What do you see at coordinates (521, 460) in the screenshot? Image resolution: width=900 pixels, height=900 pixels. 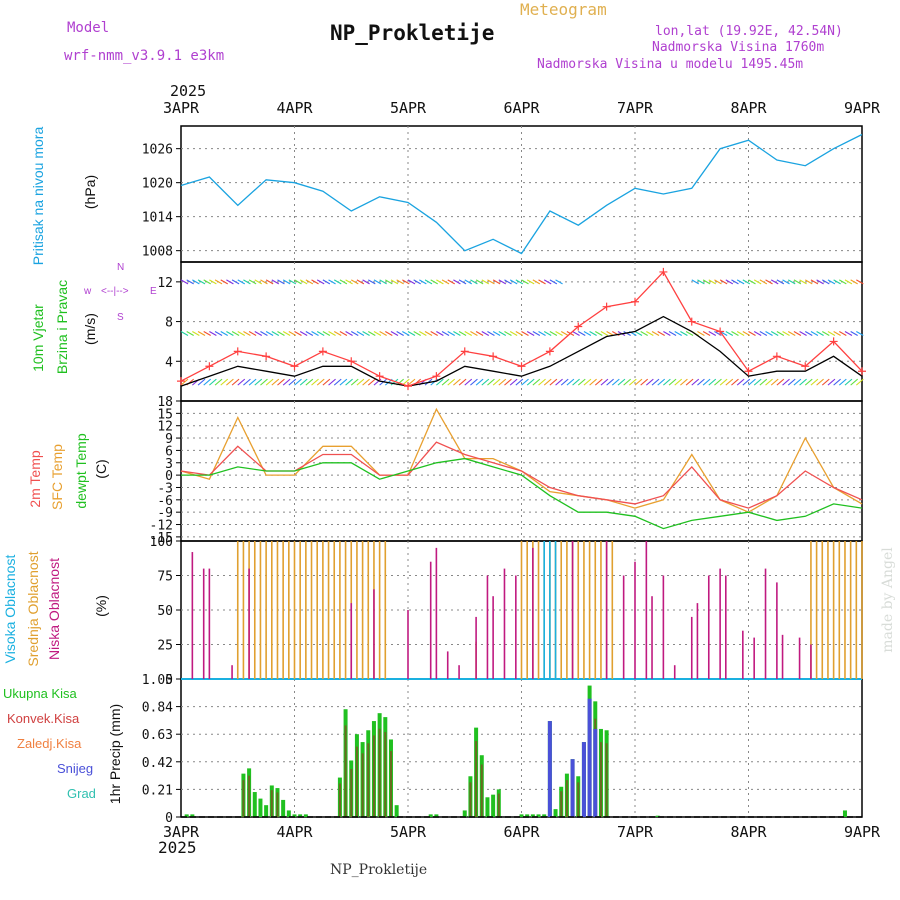 I see `sfc-temp-line` at bounding box center [521, 460].